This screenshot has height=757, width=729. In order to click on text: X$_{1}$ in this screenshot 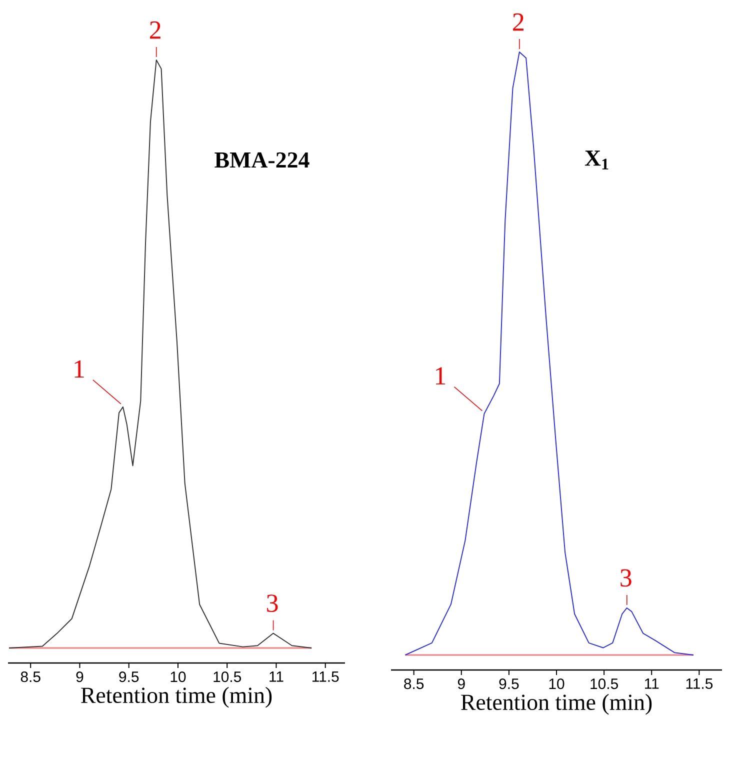, I will do `click(596, 160)`.